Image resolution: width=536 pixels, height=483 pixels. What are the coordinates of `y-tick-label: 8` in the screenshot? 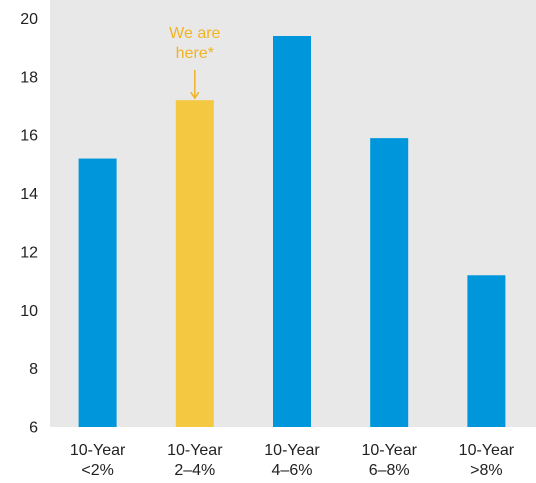 It's located at (33, 369).